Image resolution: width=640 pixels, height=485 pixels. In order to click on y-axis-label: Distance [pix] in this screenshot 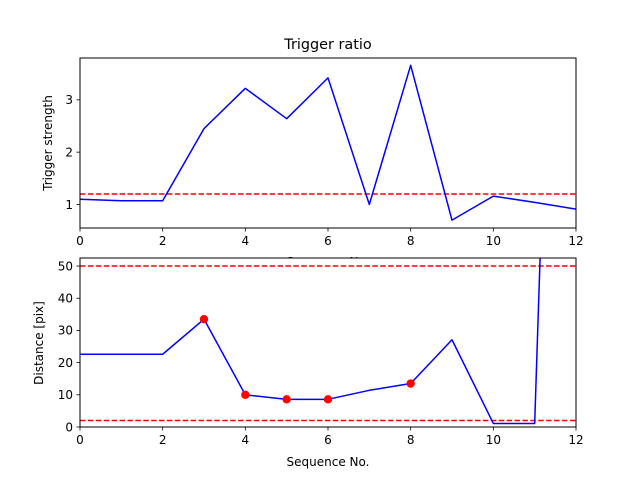, I will do `click(39, 343)`.